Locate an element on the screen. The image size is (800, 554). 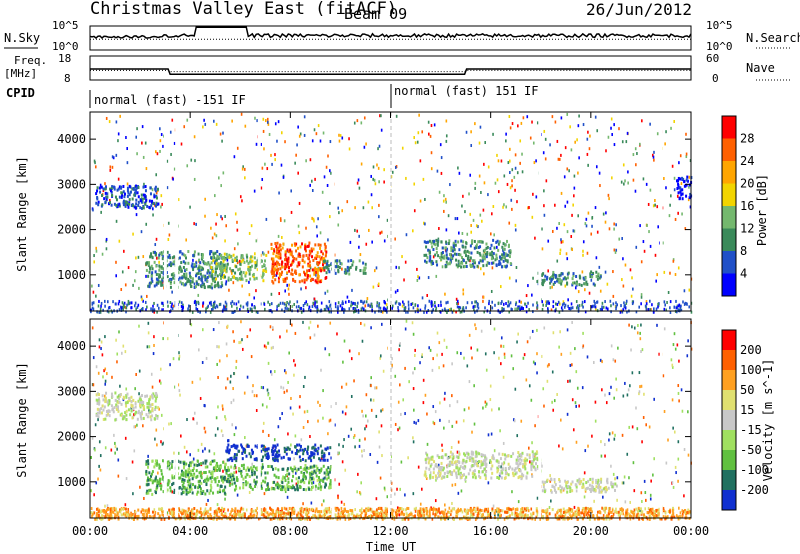
colorbar-swatch is located at coordinates (729, 284).